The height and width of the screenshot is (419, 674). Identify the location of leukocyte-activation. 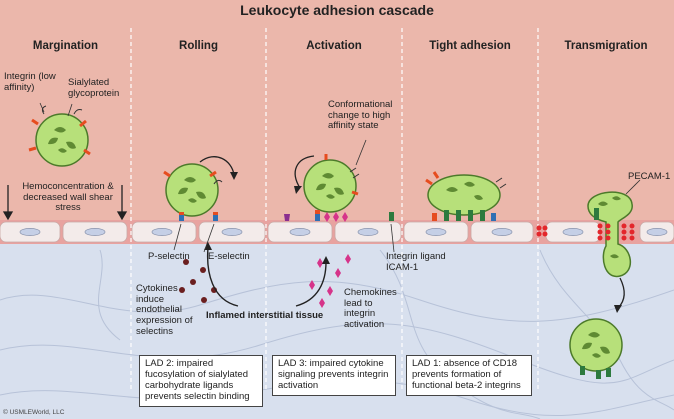
(339, 180).